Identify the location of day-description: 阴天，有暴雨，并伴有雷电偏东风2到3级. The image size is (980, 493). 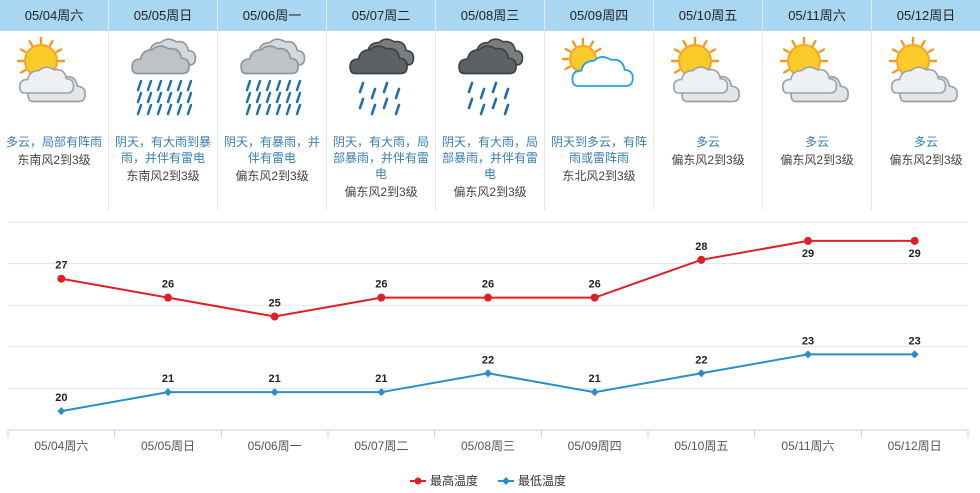
(272, 159).